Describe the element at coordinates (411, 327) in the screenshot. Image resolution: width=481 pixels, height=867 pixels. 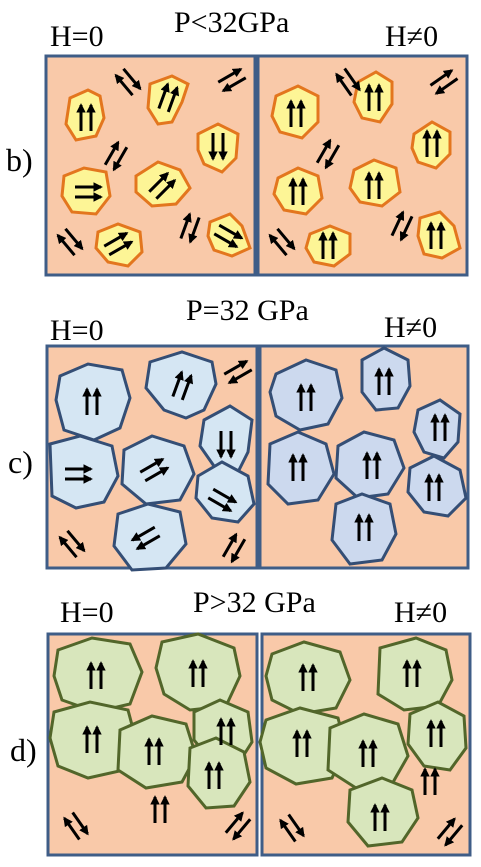
I see `panel-c-right-field-label: H≠0` at that location.